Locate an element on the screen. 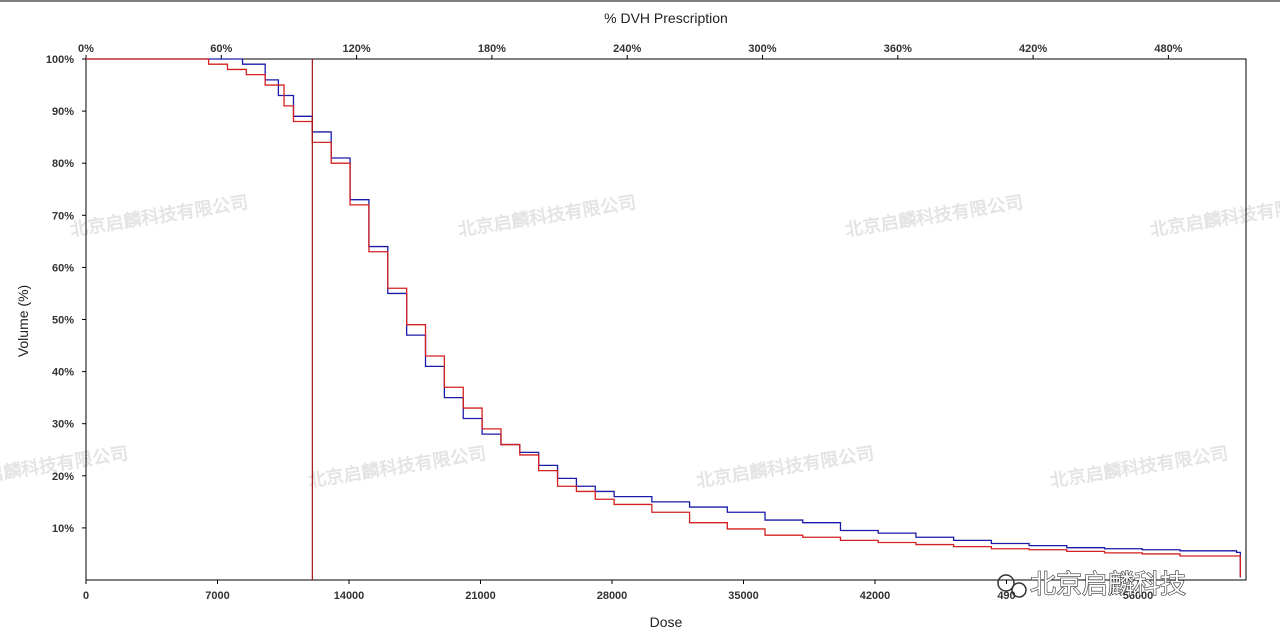  x-tick-label: 21000 is located at coordinates (480, 596).